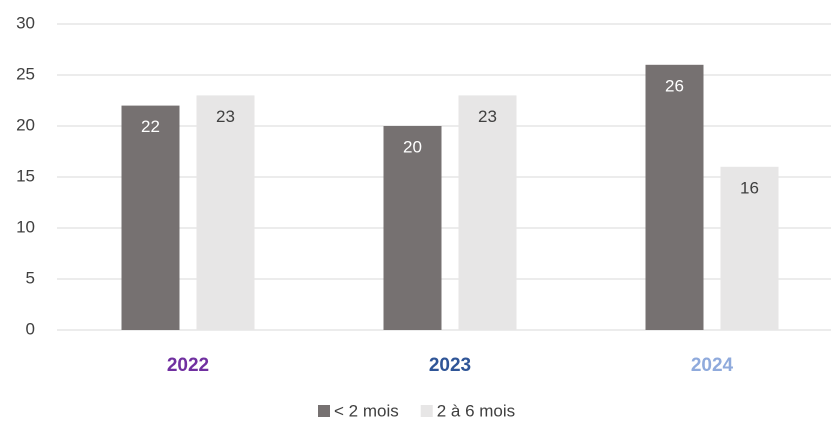  Describe the element at coordinates (749, 187) in the screenshot. I see `value-label: 16` at that location.